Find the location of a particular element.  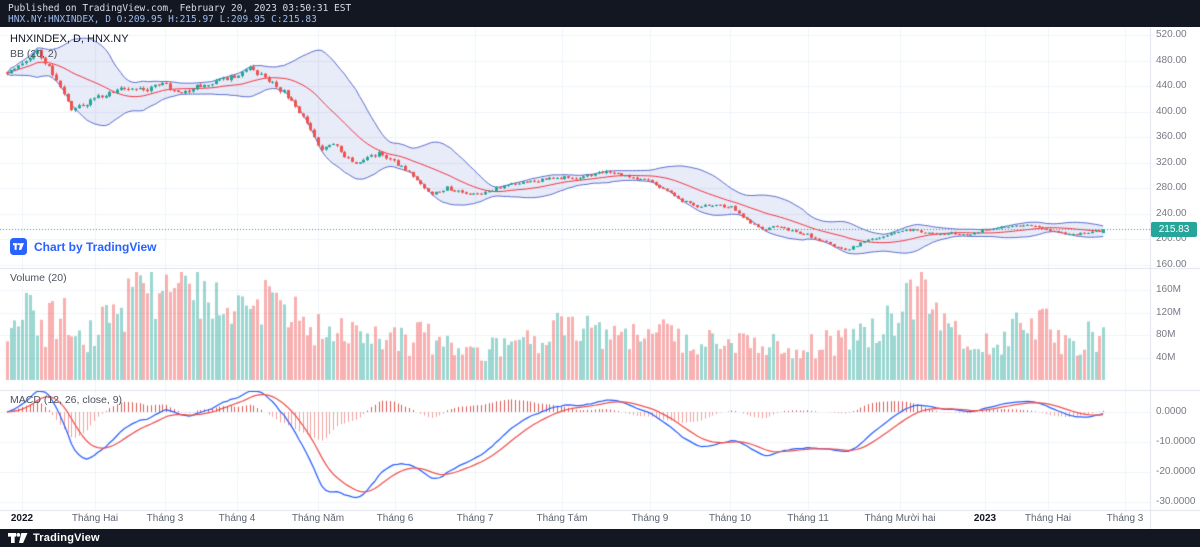

price-tick-label: 480.00 is located at coordinates (1171, 60).